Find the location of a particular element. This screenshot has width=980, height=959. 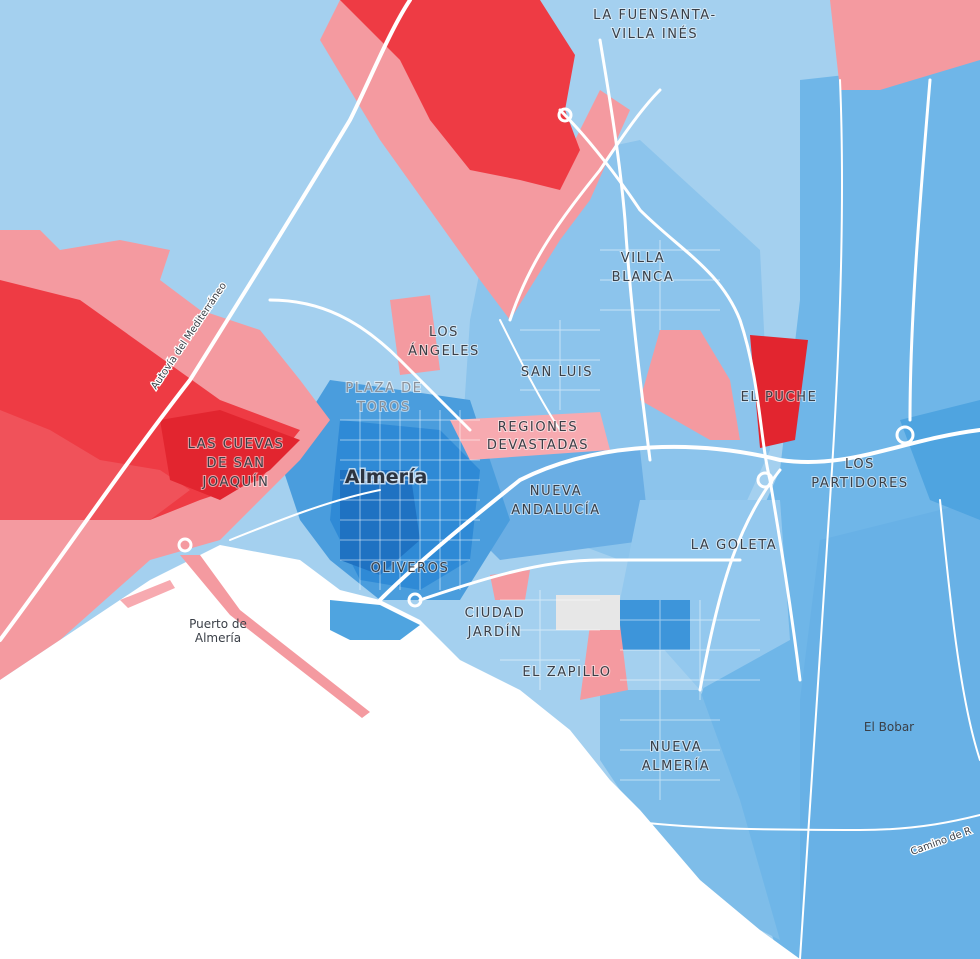

zone-bobar is located at coordinates (890, 729).